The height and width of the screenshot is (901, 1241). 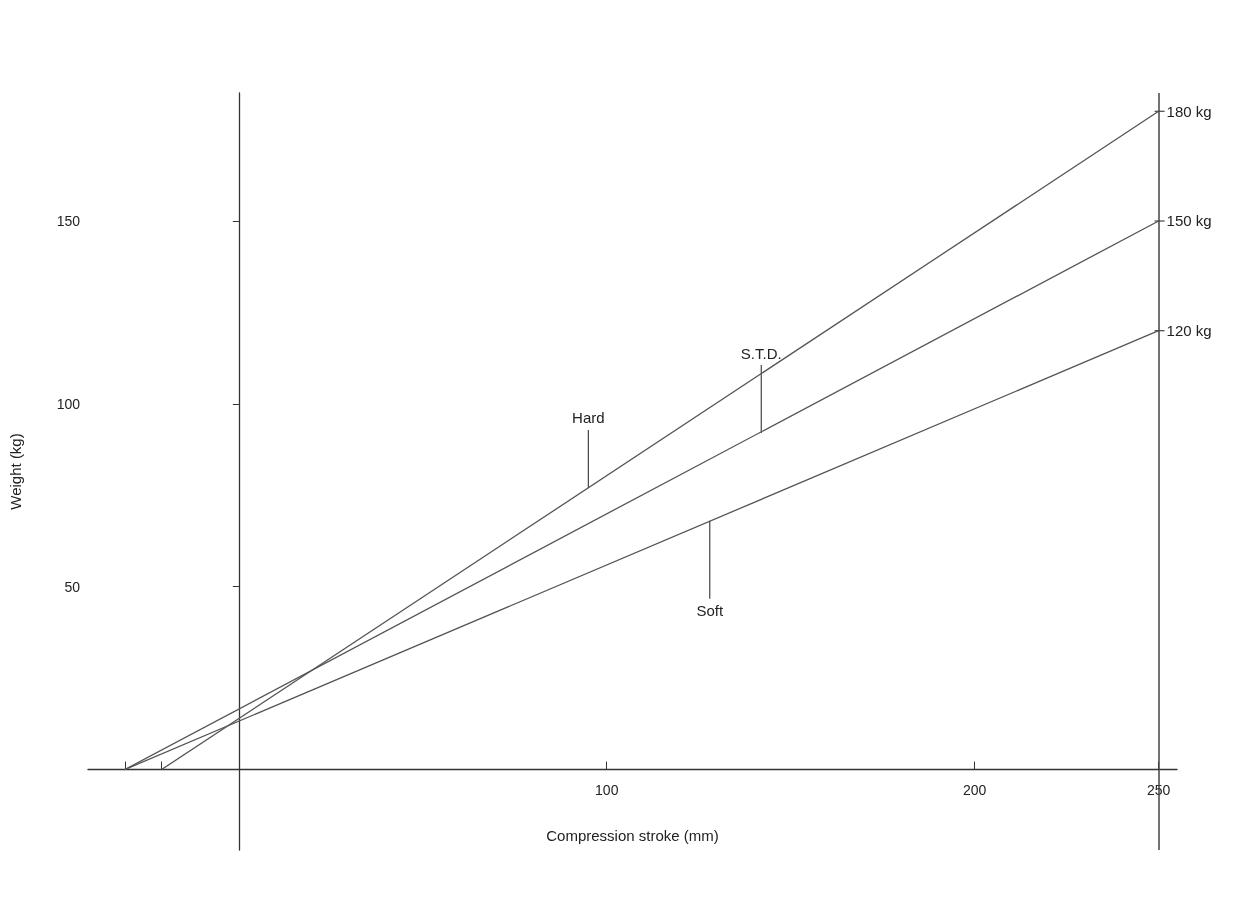 I want to click on x-axis-title: Compression stroke (mm), so click(x=632, y=836).